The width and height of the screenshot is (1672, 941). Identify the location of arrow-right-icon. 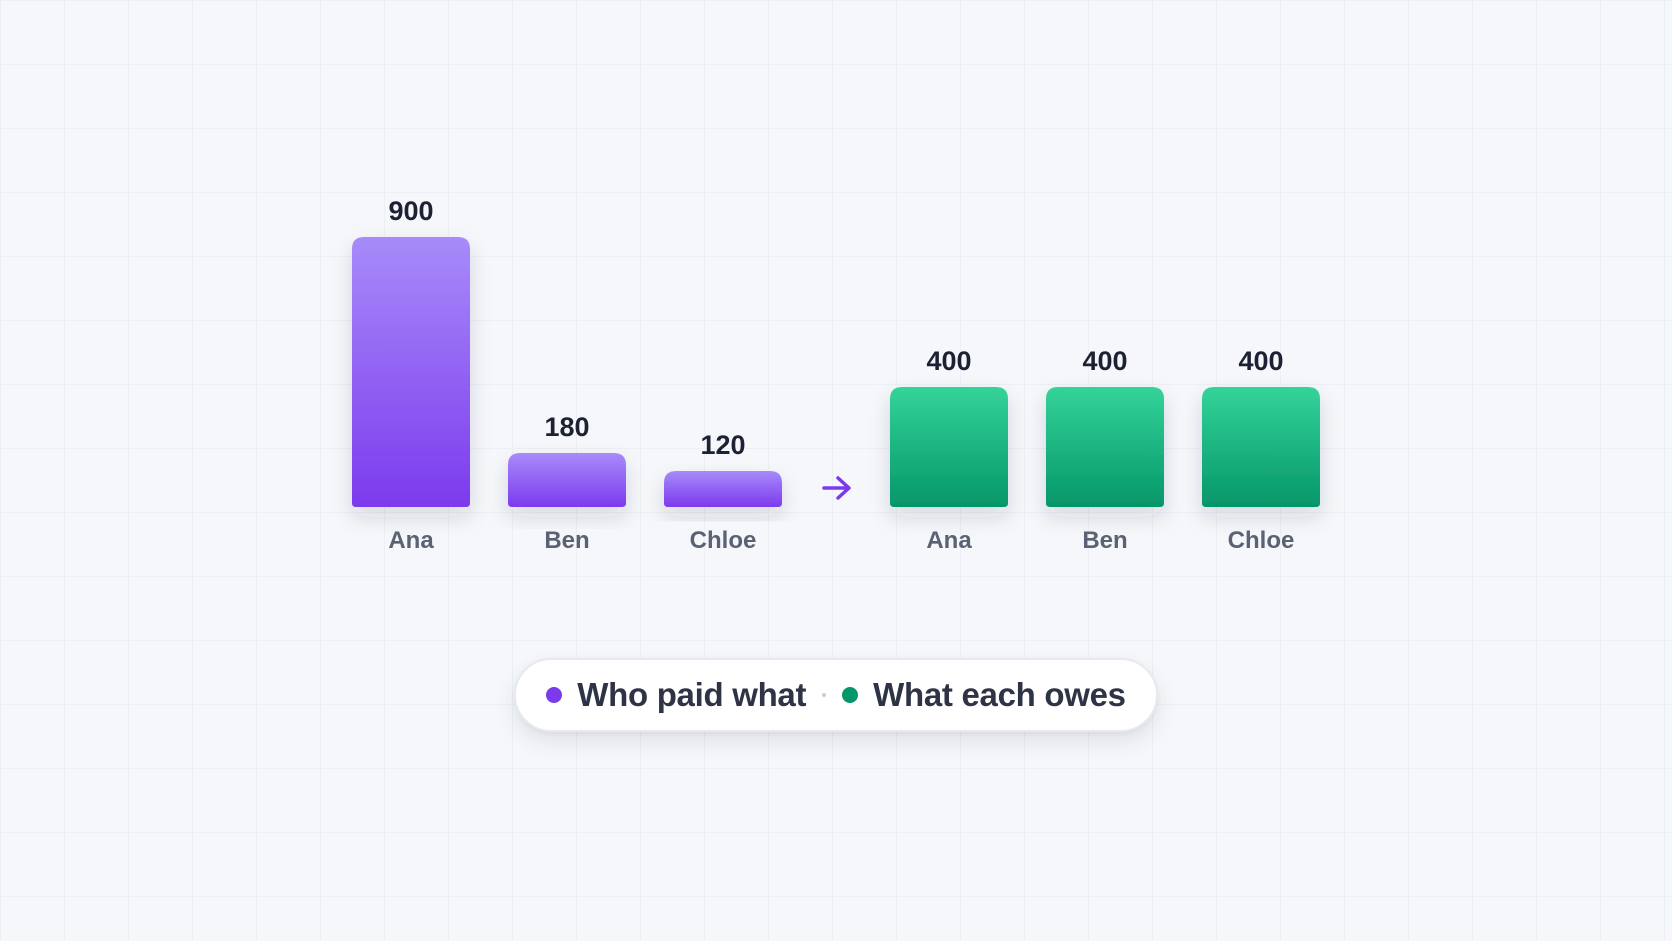
(836, 488).